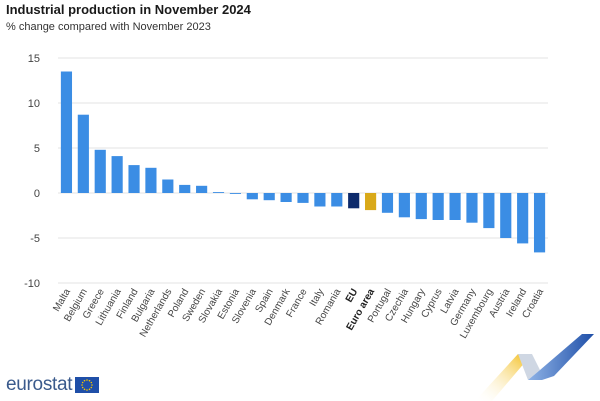 The image size is (600, 401). Describe the element at coordinates (320, 200) in the screenshot. I see `bar-italy` at that location.